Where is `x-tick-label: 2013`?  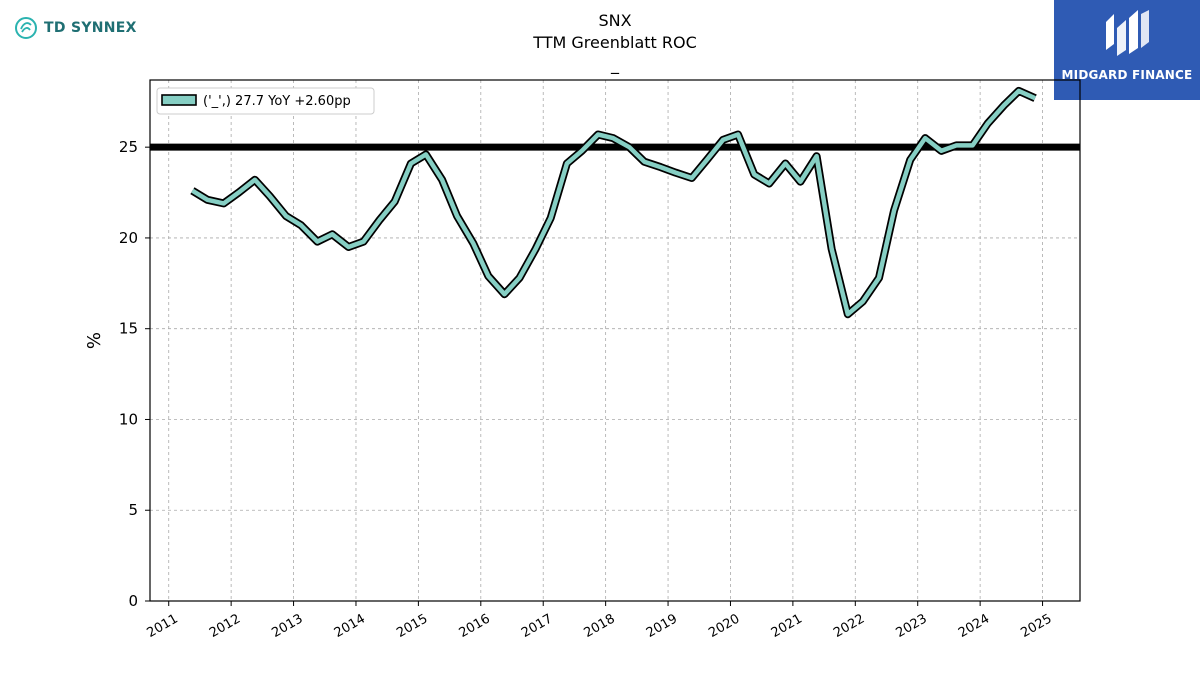 x-tick-label: 2013 is located at coordinates (287, 626).